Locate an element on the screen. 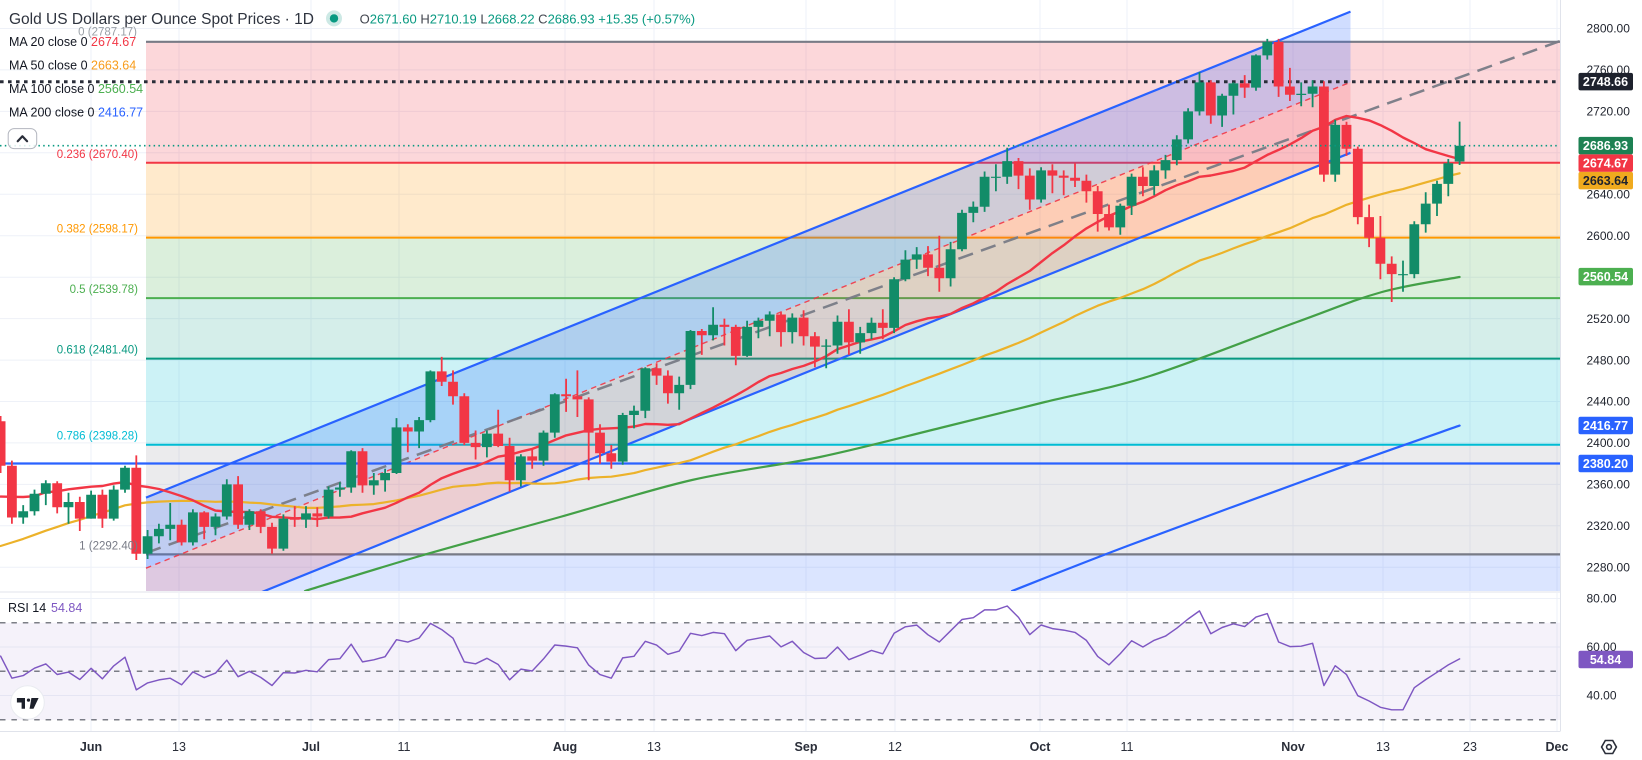 The width and height of the screenshot is (1642, 760). svg-text: 0 (2787.17) is located at coordinates (107, 33).